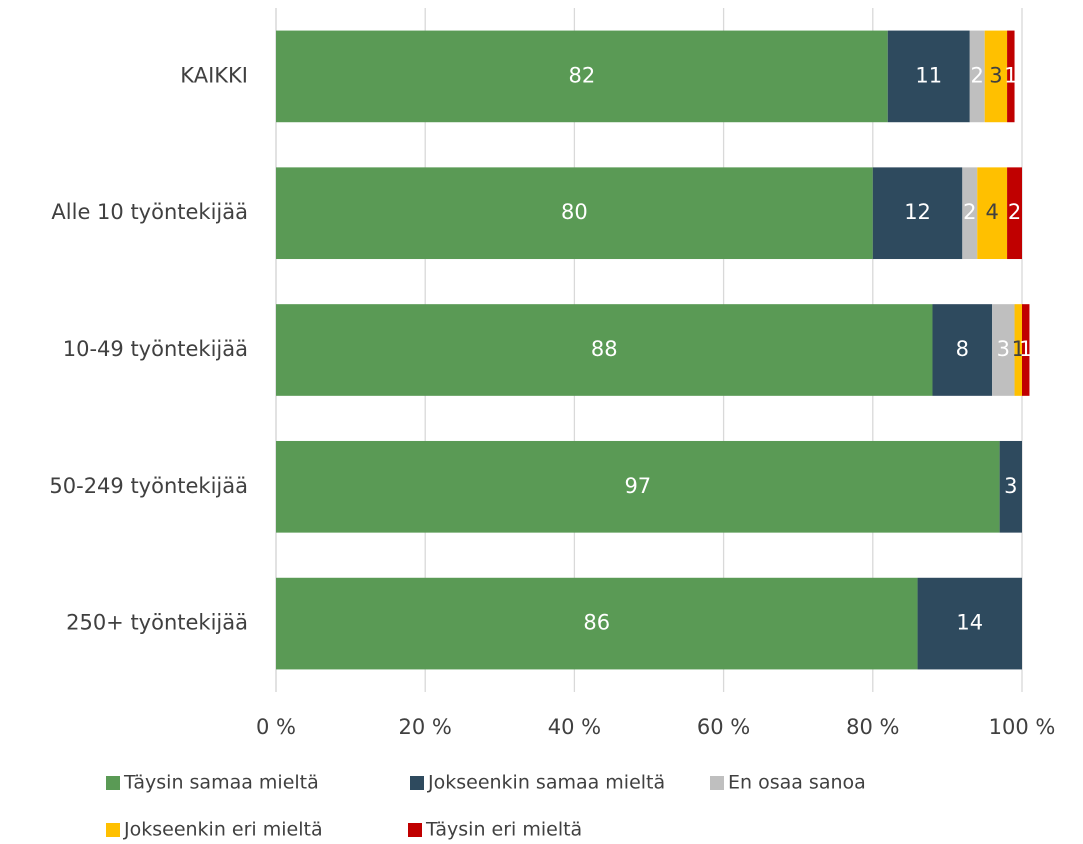  What do you see at coordinates (157, 623) in the screenshot?
I see `y-tick-label: 250+ työntekijää` at bounding box center [157, 623].